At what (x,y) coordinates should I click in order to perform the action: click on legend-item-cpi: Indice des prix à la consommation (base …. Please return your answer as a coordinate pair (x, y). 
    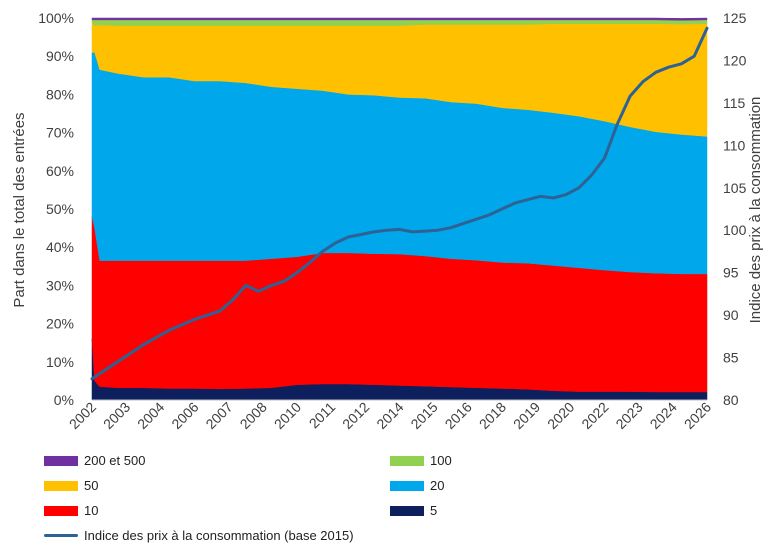
    Looking at the image, I should click on (199, 535).